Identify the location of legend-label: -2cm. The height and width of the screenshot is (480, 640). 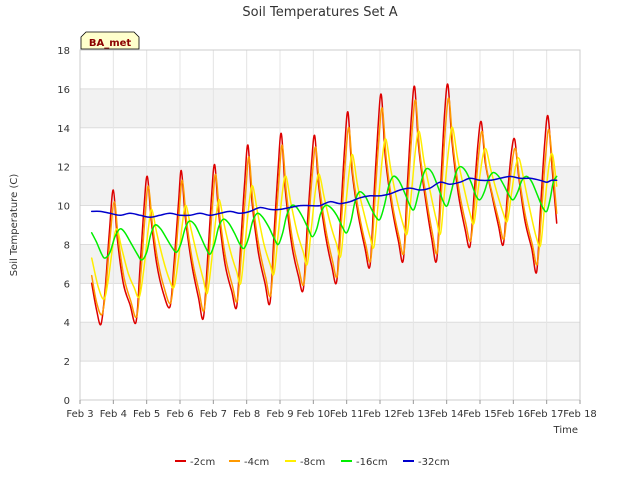
(202, 462).